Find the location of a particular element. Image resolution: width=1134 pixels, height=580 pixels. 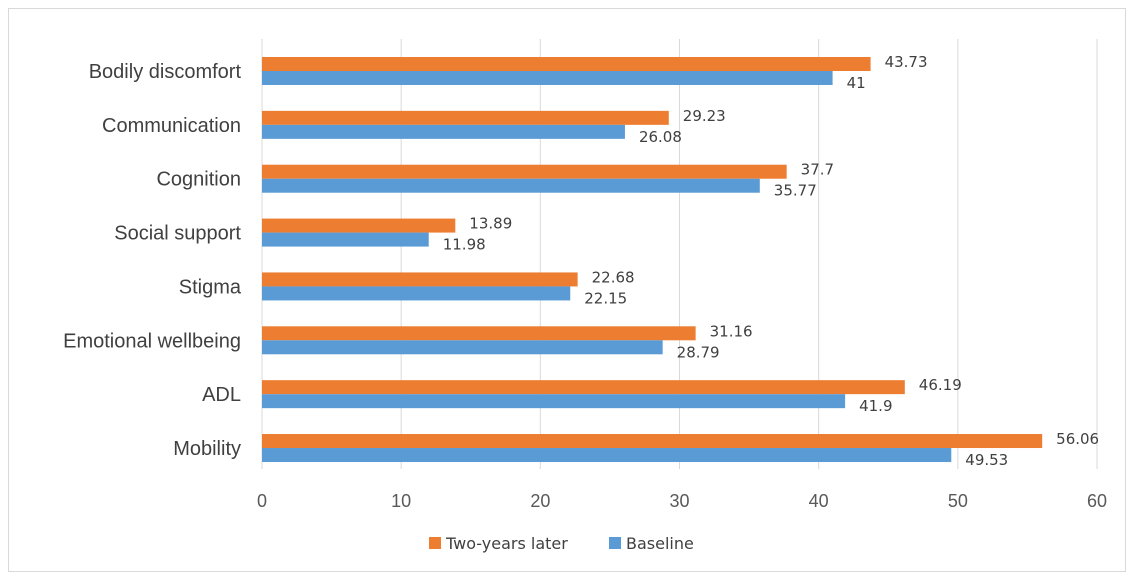

category-label: Stigma is located at coordinates (210, 287).